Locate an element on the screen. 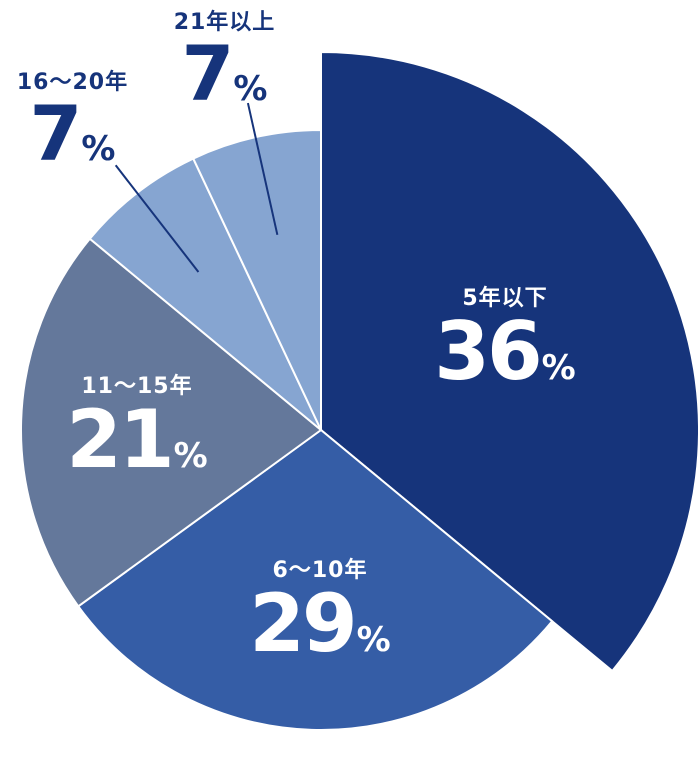 This screenshot has height=770, width=698. category-label: 11〜15年 is located at coordinates (137, 386).